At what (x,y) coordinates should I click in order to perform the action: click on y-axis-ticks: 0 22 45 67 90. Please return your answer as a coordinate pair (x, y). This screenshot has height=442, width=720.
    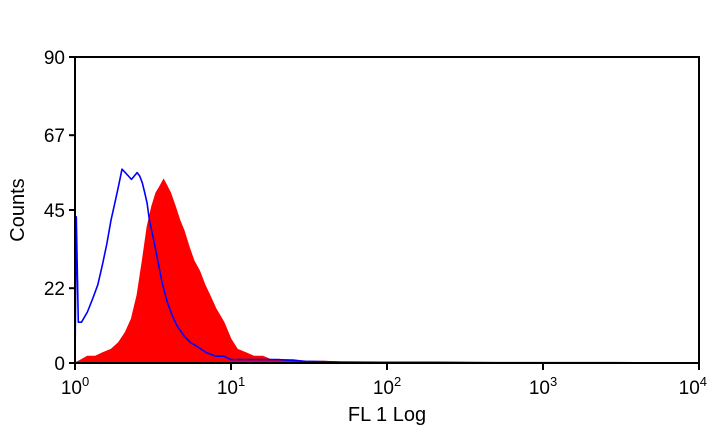
    Looking at the image, I should click on (59, 211).